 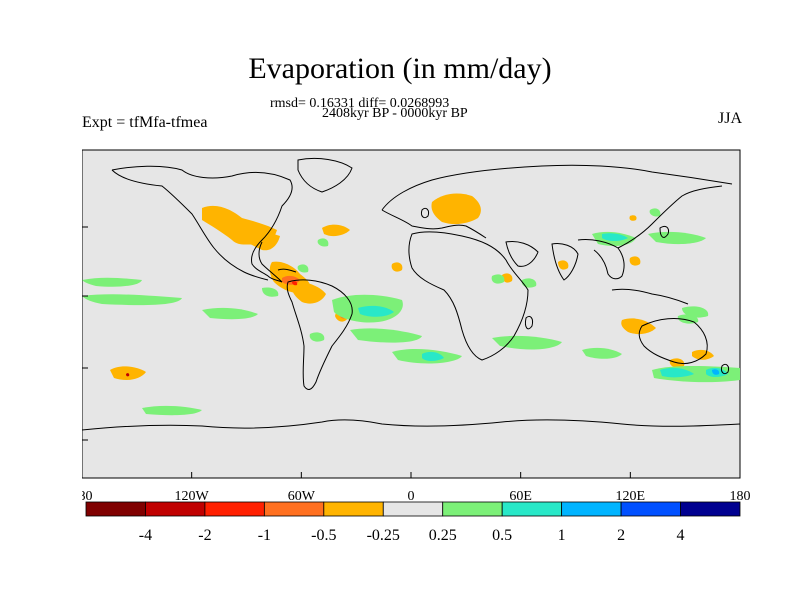 I want to click on patch-east-asia, so click(x=677, y=238).